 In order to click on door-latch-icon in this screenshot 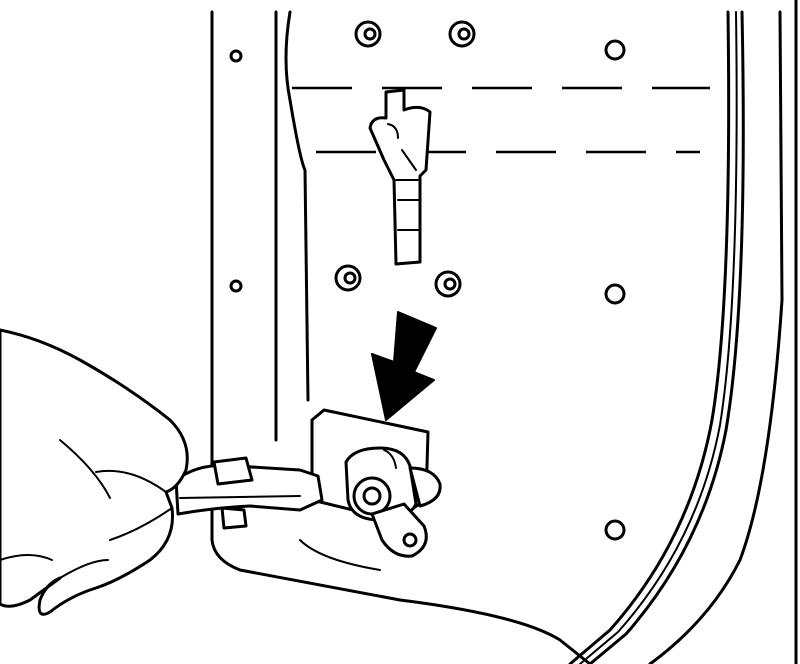, I will do `click(400, 177)`.